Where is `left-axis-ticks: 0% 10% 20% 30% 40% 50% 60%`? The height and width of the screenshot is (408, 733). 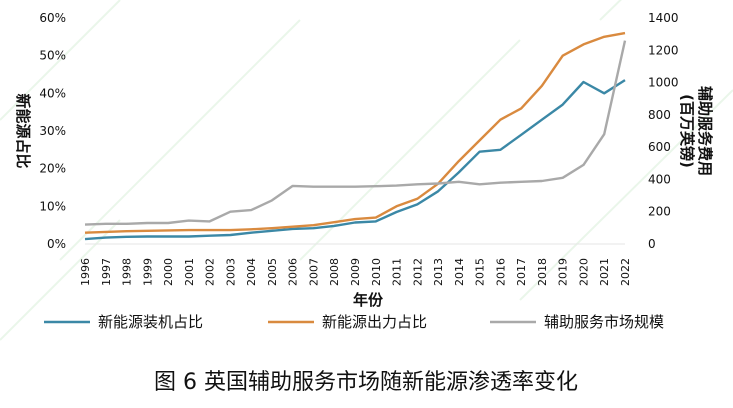 left-axis-ticks: 0% 10% 20% 30% 40% 50% 60% is located at coordinates (52, 131).